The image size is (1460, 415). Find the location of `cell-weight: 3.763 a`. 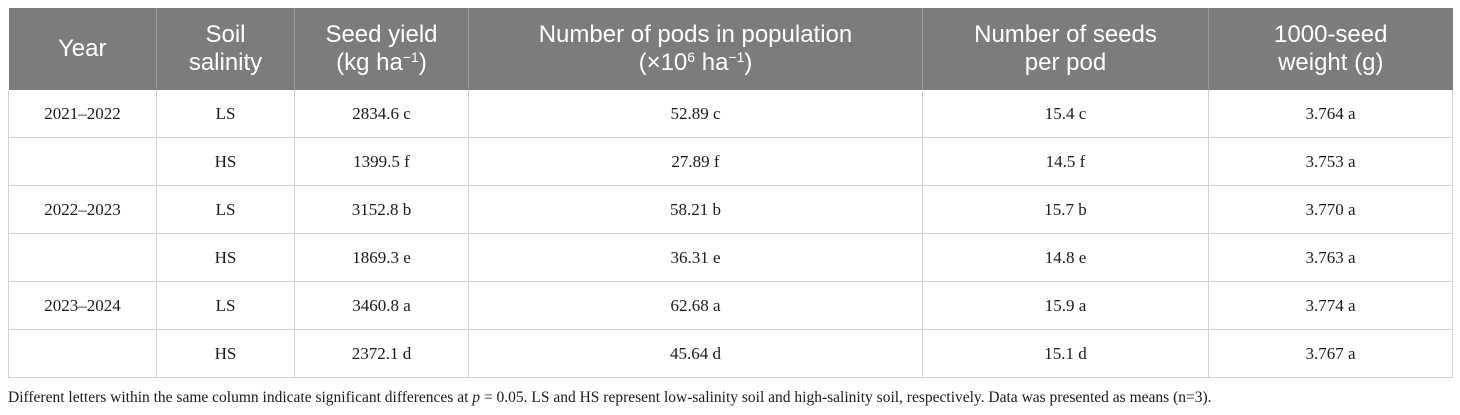

cell-weight: 3.763 a is located at coordinates (1330, 257).